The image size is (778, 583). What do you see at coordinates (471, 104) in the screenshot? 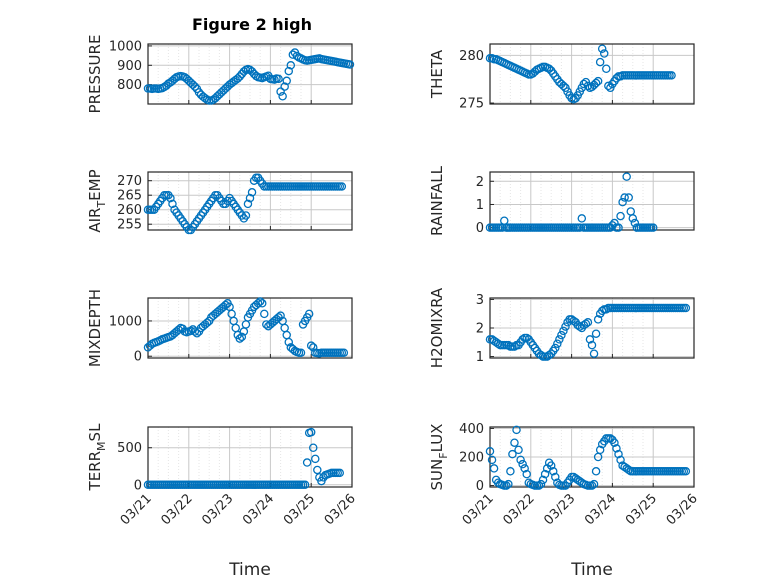
I see `y-tick-label: 275` at bounding box center [471, 104].